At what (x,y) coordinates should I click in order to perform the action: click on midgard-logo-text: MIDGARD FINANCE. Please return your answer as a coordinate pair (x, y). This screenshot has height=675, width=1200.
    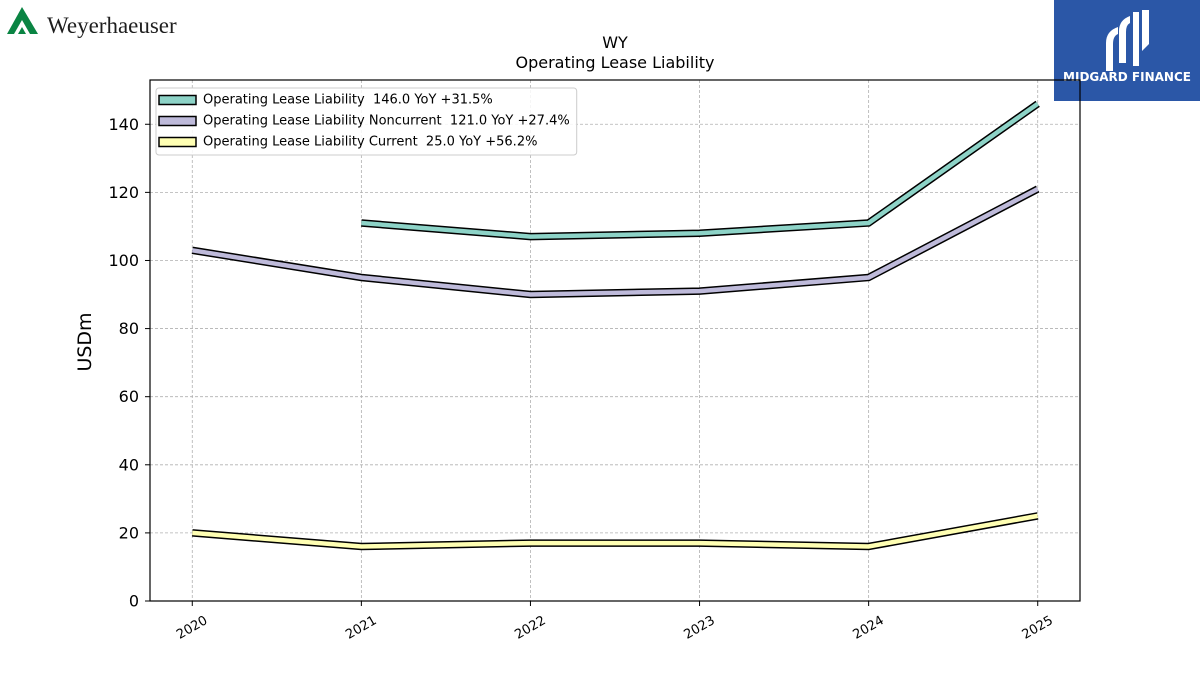
    Looking at the image, I should click on (1127, 77).